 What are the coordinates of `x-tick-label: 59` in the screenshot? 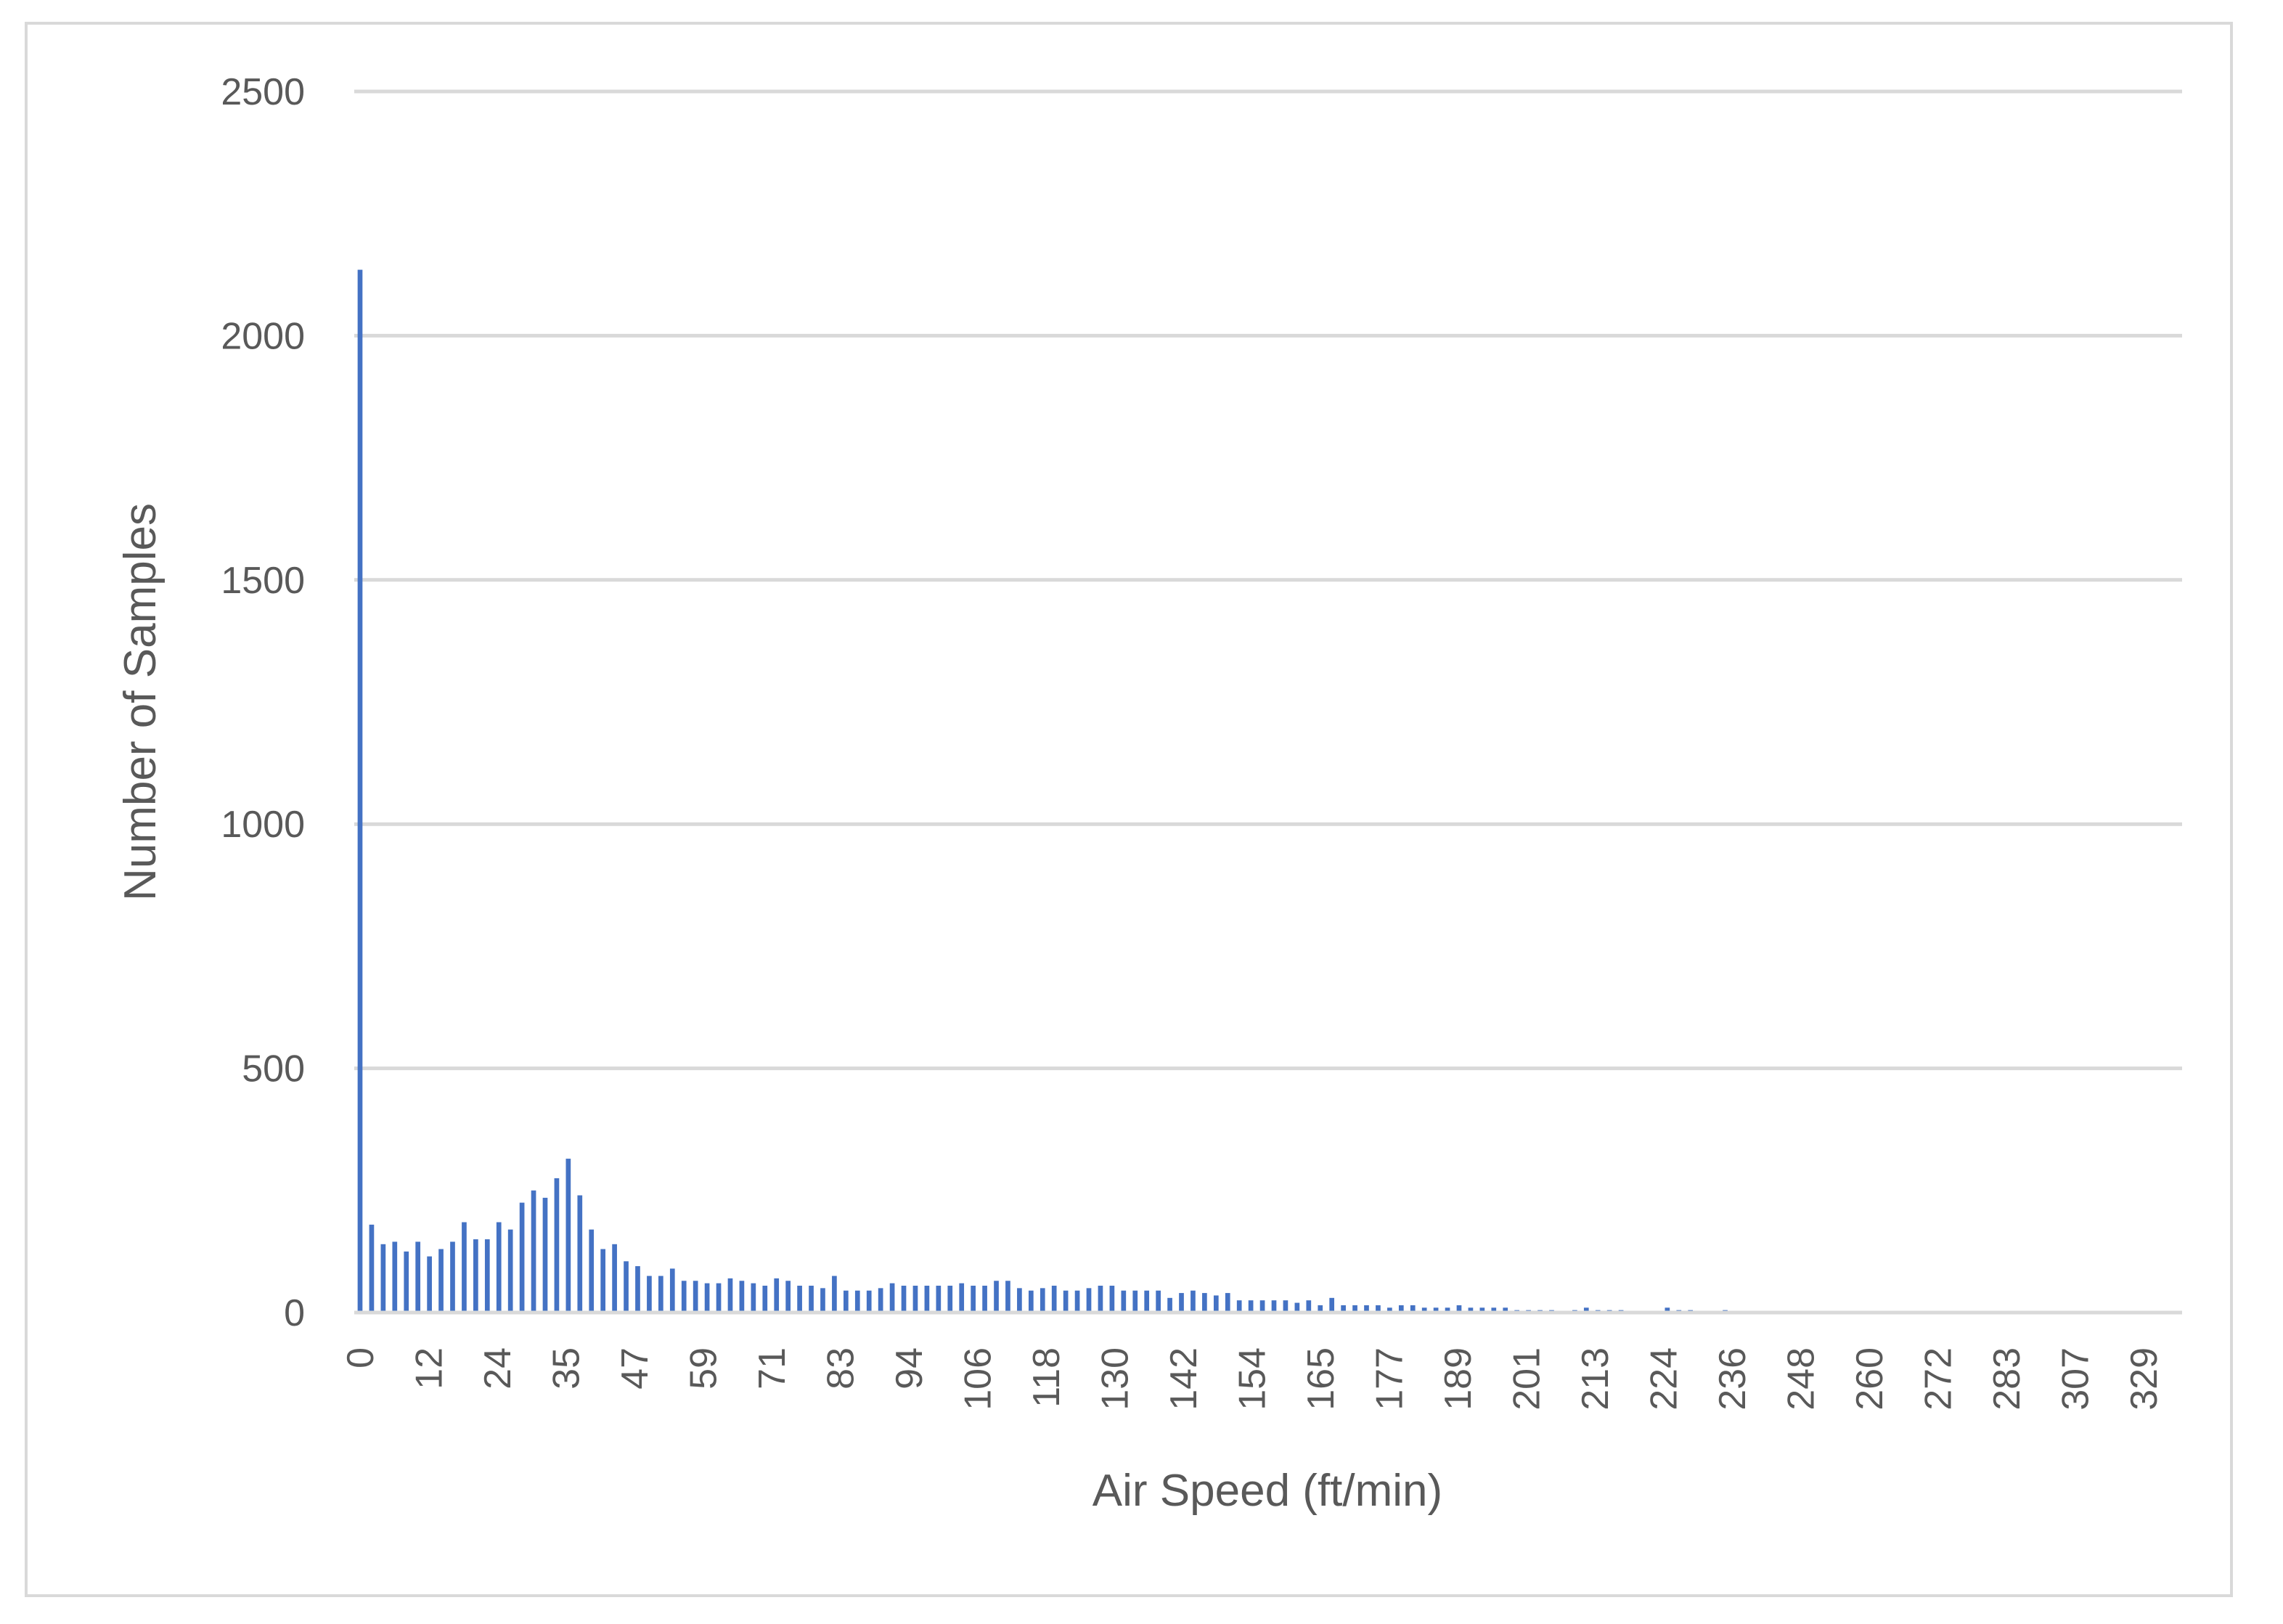 It's located at (704, 1369).